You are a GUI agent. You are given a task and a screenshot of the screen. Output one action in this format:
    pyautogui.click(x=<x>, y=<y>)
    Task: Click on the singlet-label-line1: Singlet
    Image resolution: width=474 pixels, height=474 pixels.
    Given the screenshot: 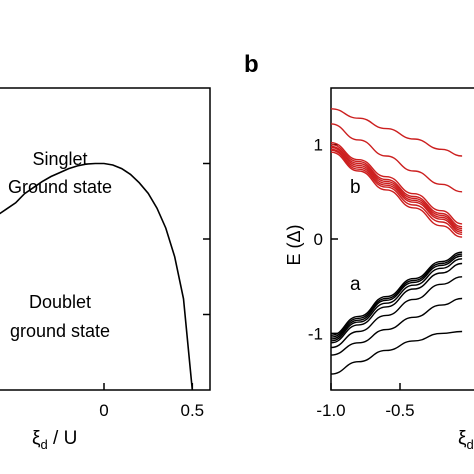 What is the action you would take?
    pyautogui.click(x=59, y=159)
    